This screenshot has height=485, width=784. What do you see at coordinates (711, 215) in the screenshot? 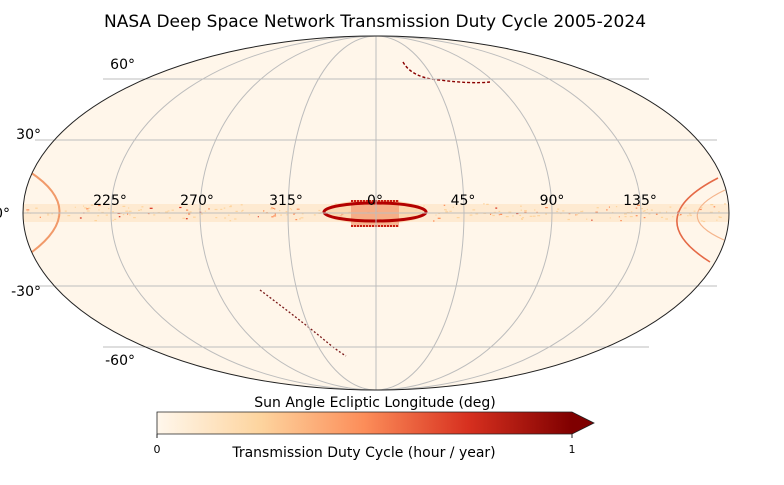
I see `right-edge-arc-inner` at bounding box center [711, 215].